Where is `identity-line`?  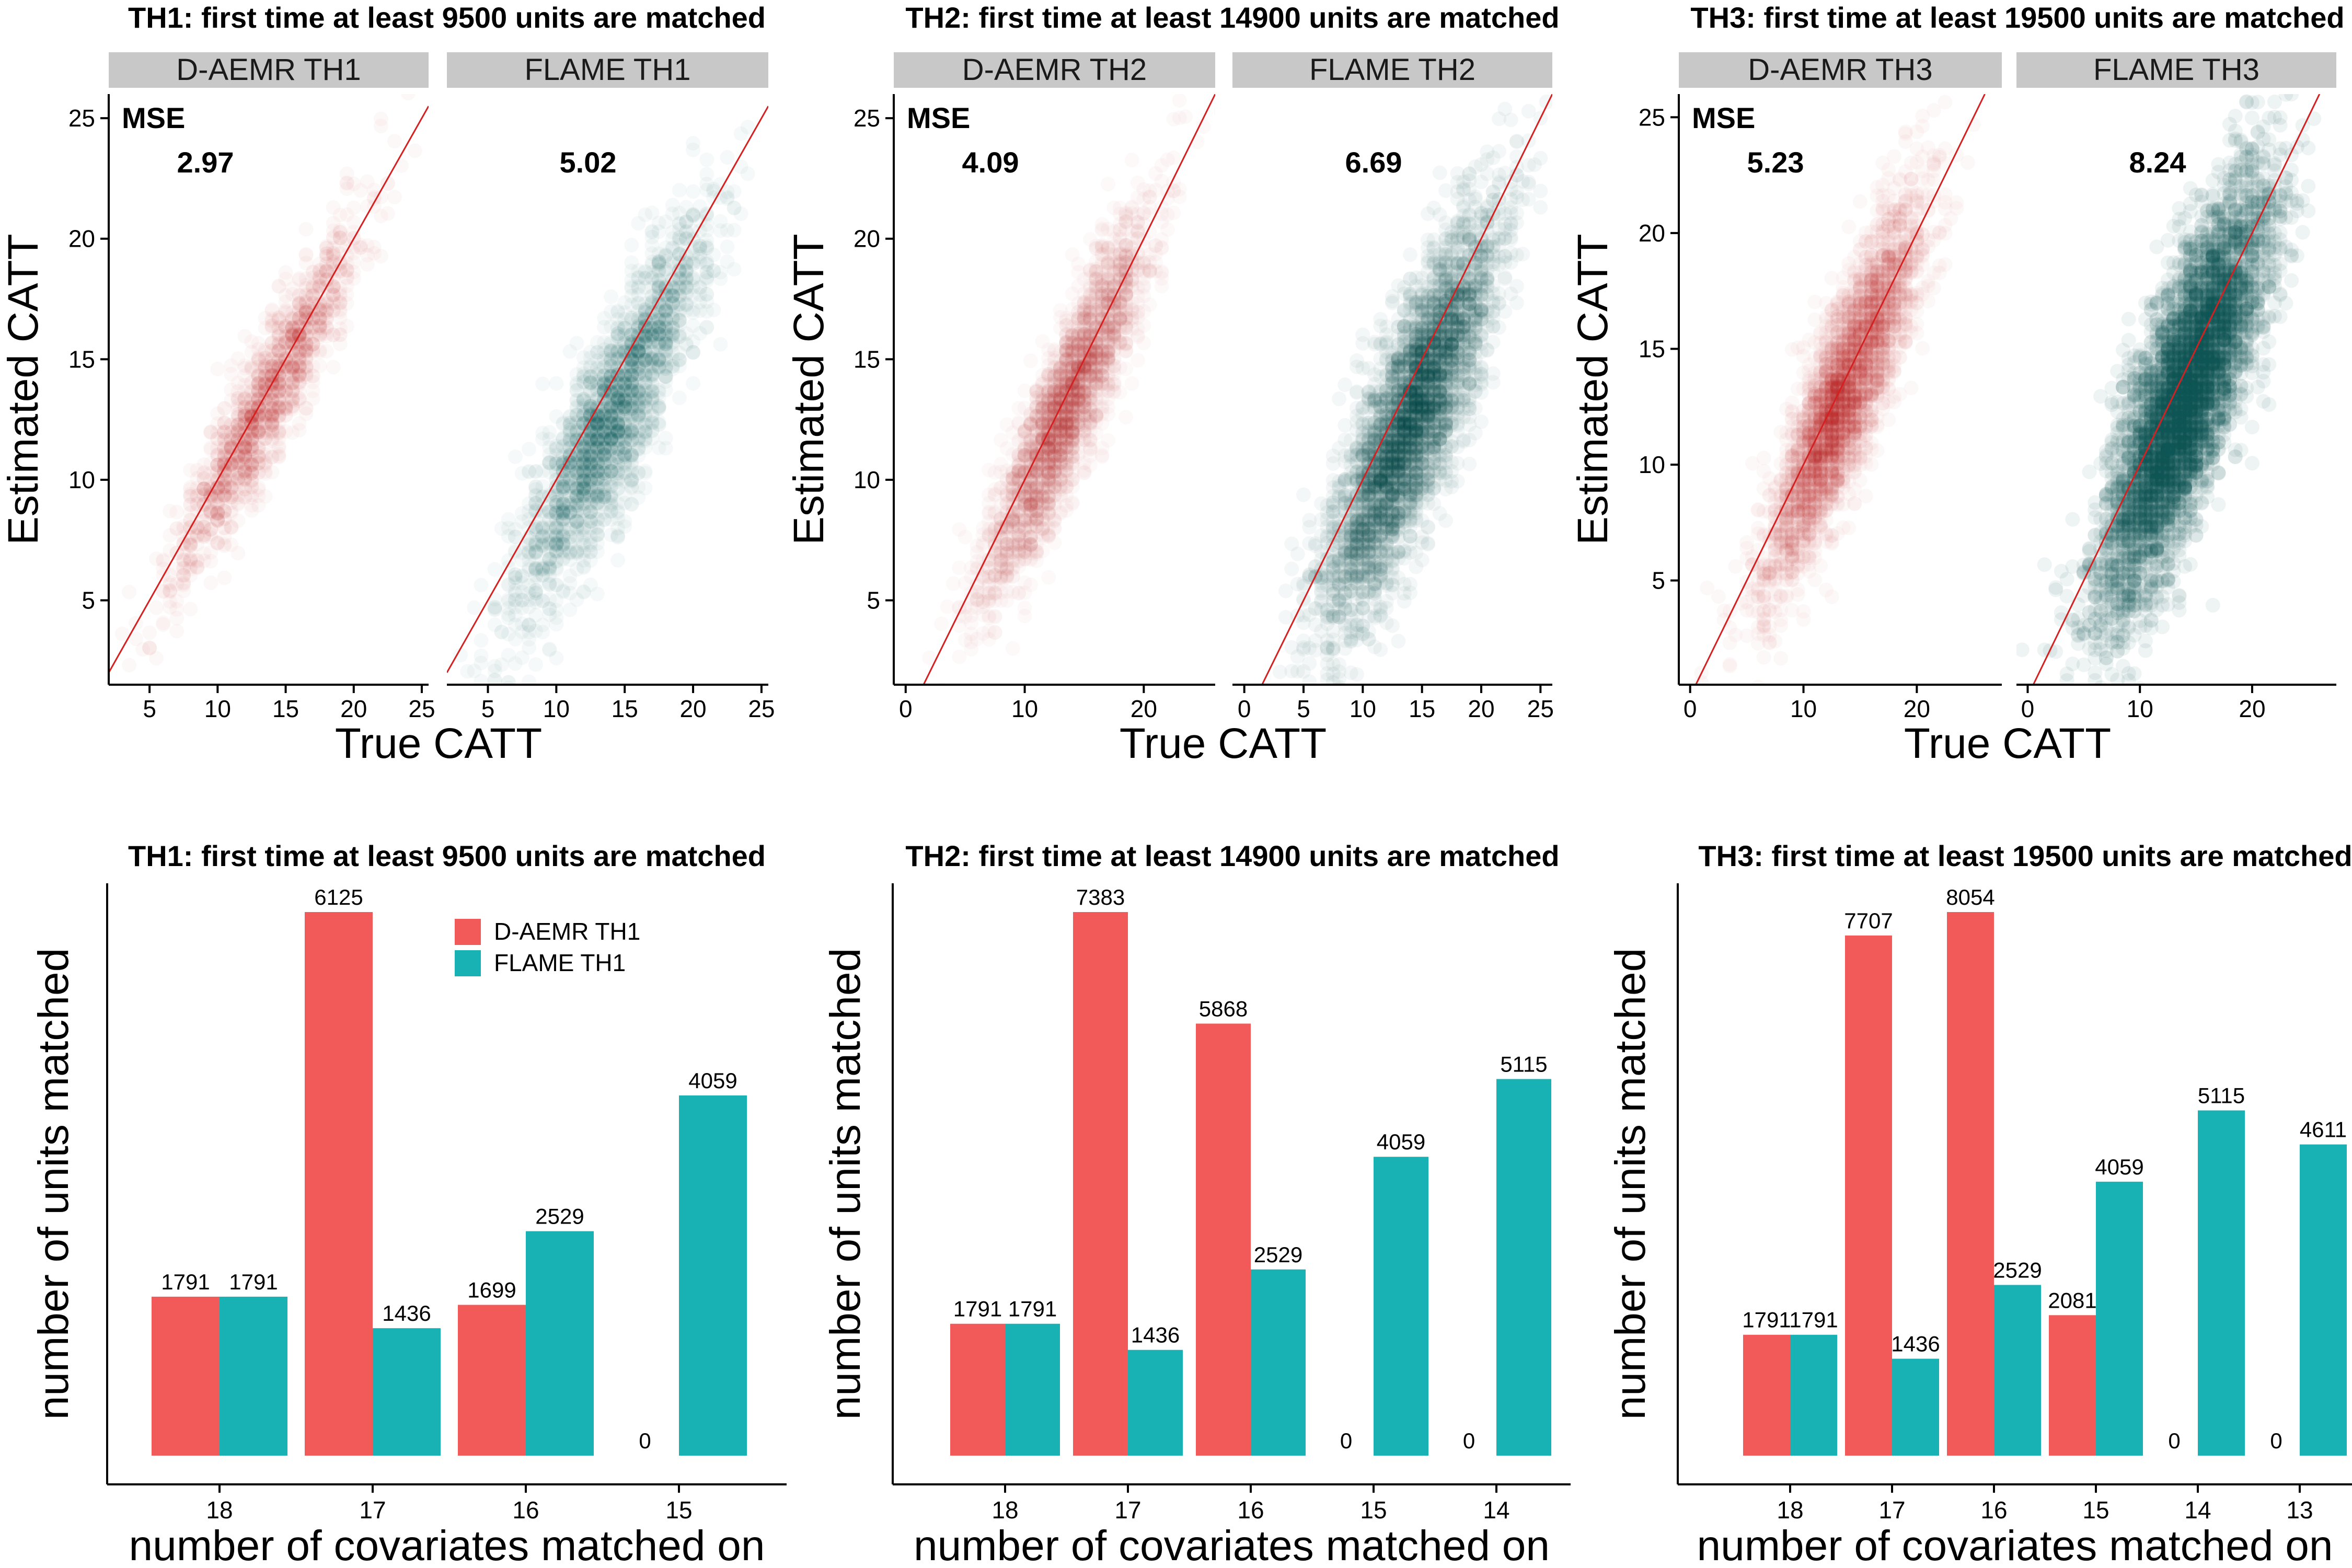
identity-line is located at coordinates (269, 389).